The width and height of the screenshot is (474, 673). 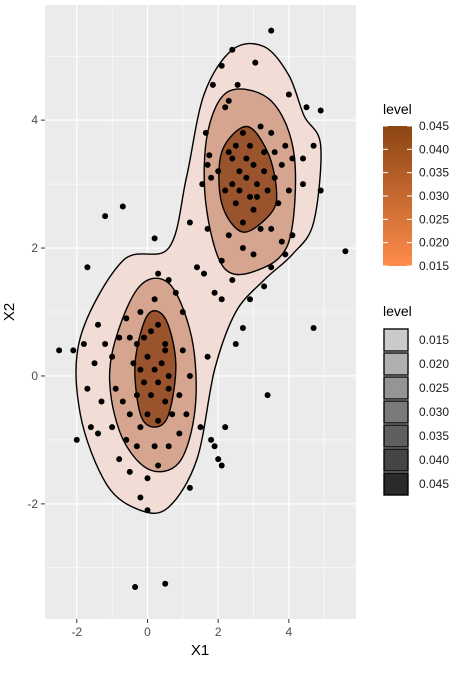 I want to click on alpha-legend-label: 0.040, so click(x=434, y=460).